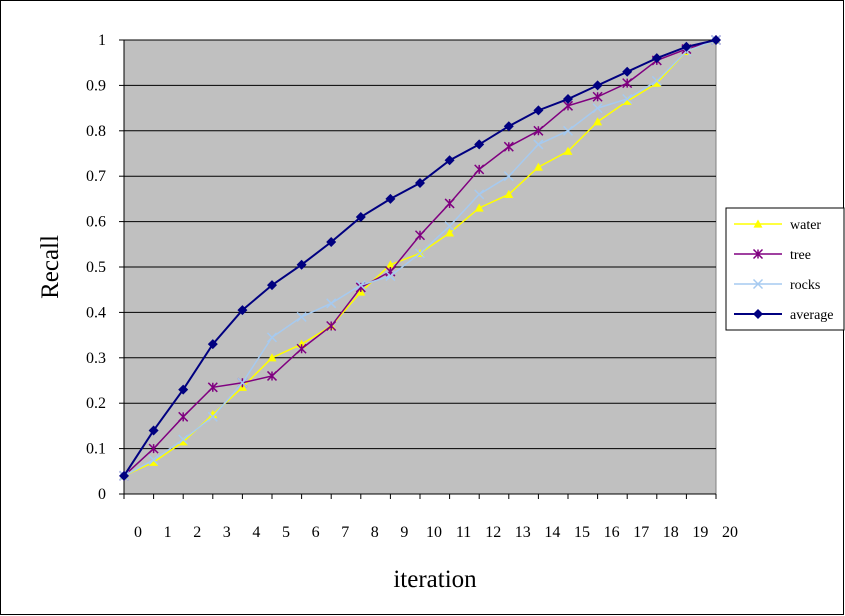 This screenshot has width=845, height=616. Describe the element at coordinates (612, 532) in the screenshot. I see `x-tick-label: 16` at that location.